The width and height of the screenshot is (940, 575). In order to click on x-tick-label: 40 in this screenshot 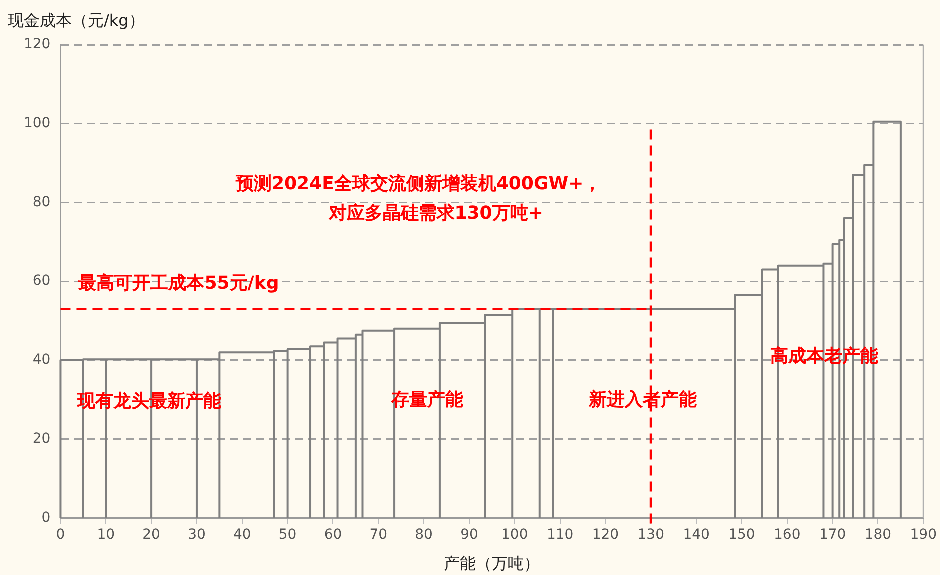, I will do `click(242, 535)`.